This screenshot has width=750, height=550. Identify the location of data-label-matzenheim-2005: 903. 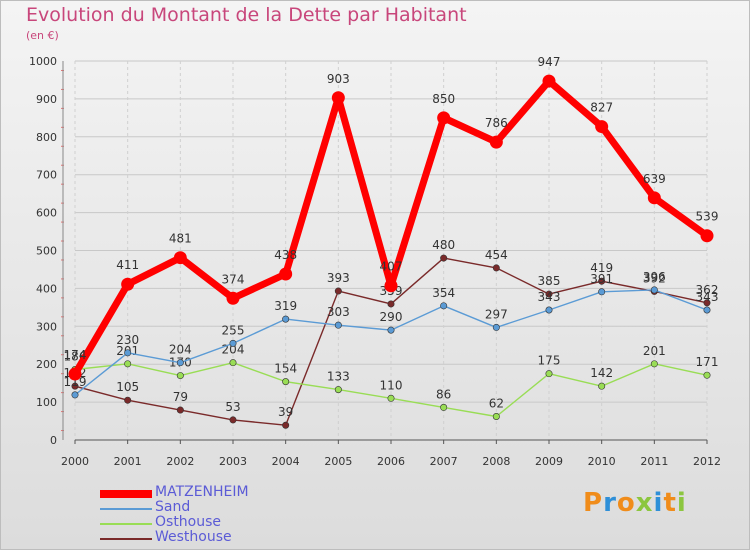
(338, 79).